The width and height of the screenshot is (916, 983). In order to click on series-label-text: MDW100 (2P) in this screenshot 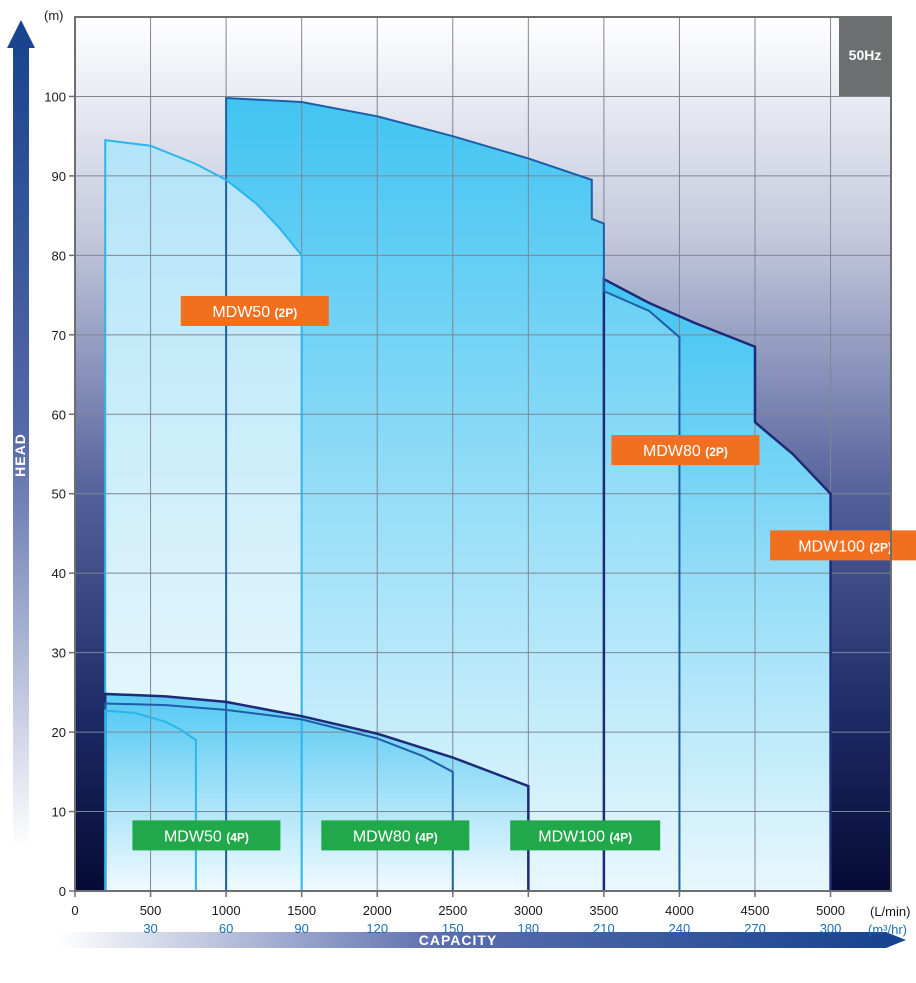, I will do `click(845, 546)`.